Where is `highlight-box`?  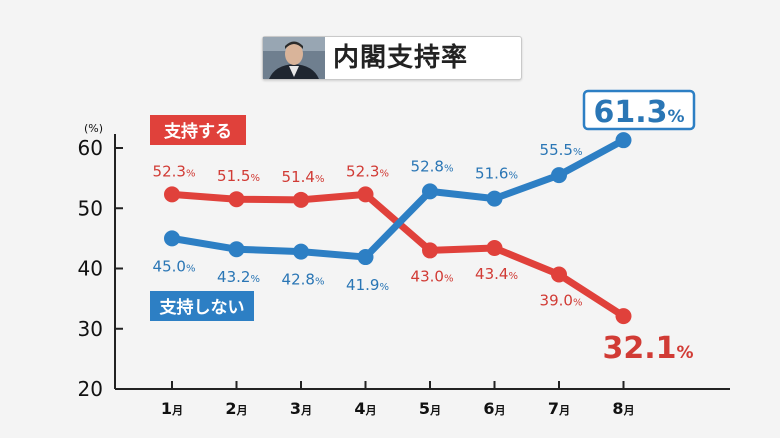
highlight-box is located at coordinates (639, 110).